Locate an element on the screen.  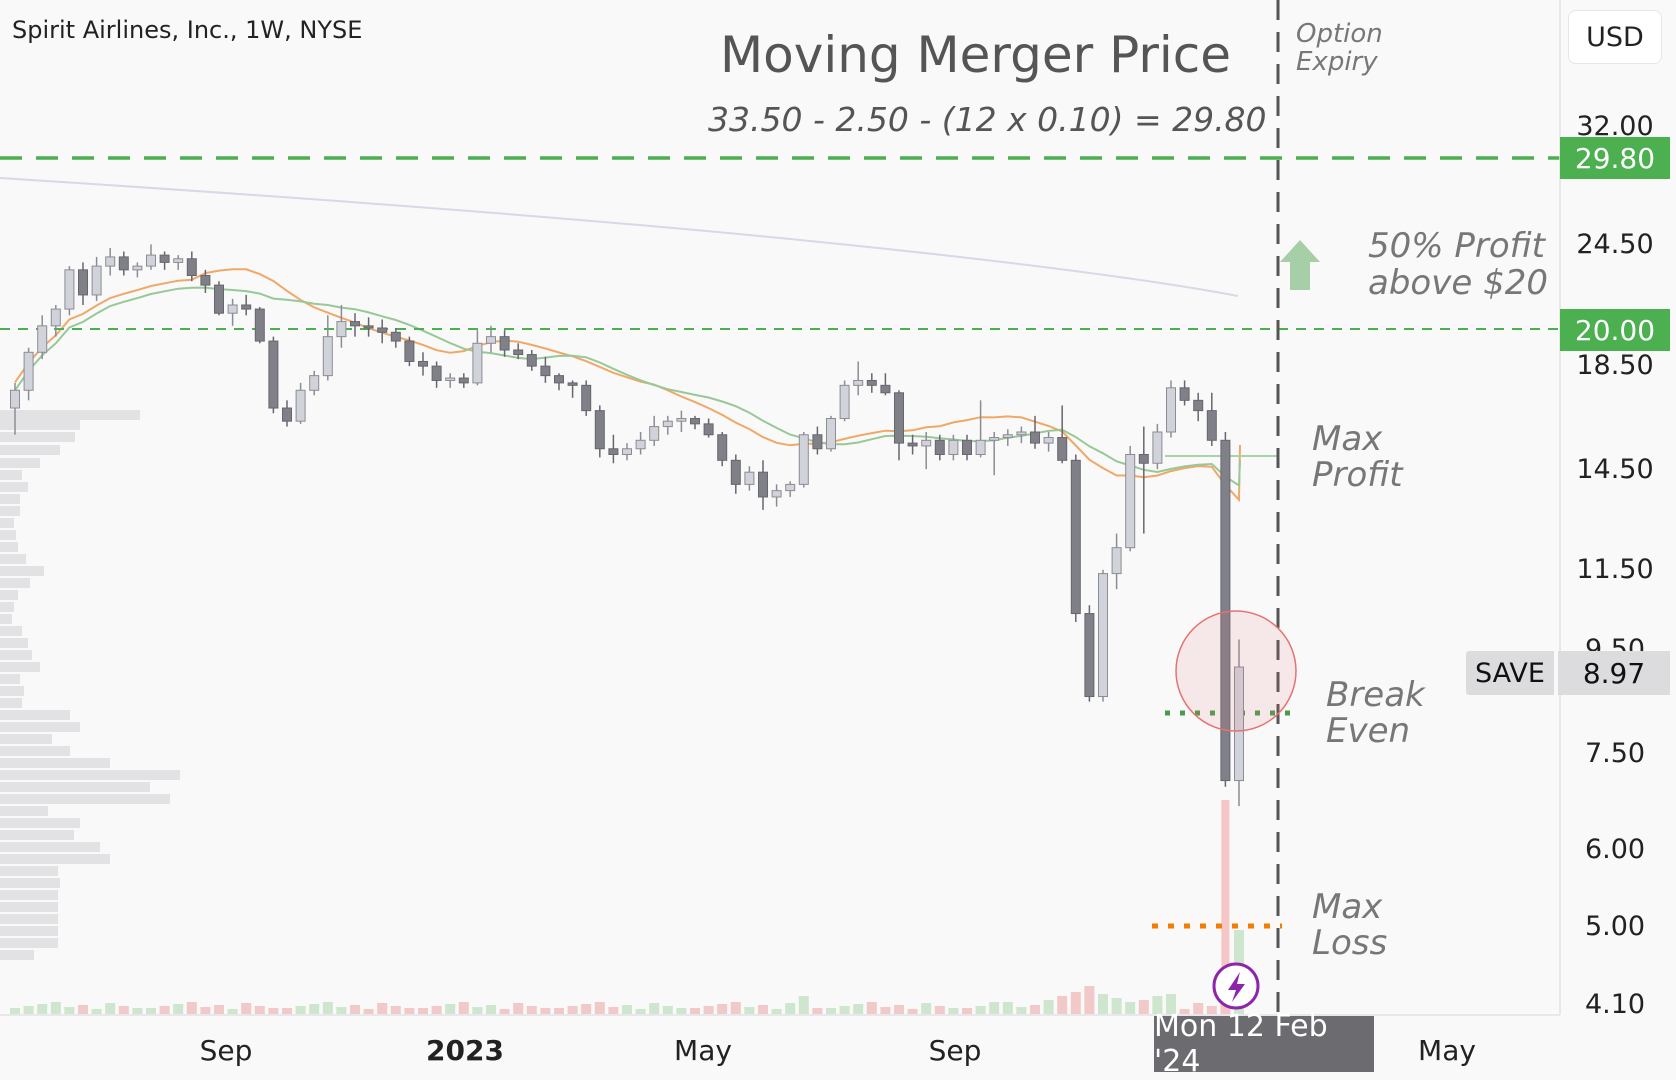
price-tick-label: 5.00 is located at coordinates (1615, 926).